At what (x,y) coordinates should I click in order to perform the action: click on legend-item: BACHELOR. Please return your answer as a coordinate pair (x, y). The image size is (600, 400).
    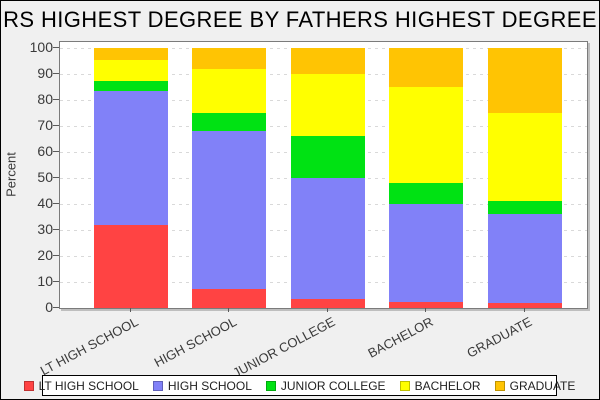
    Looking at the image, I should click on (440, 385).